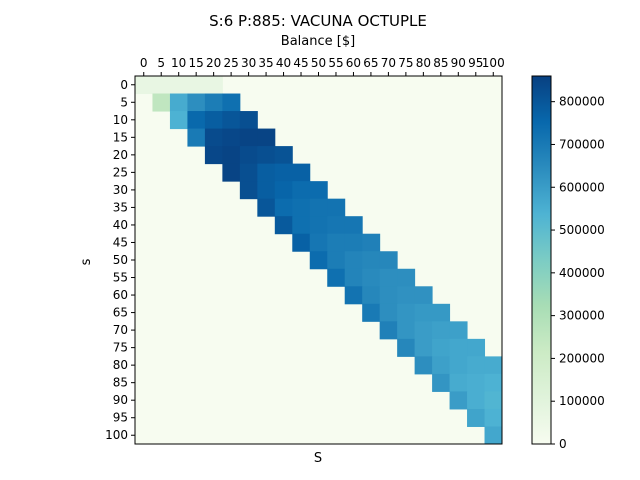 This screenshot has height=480, width=640. I want to click on colorbar-tick-label: 200000, so click(582, 358).